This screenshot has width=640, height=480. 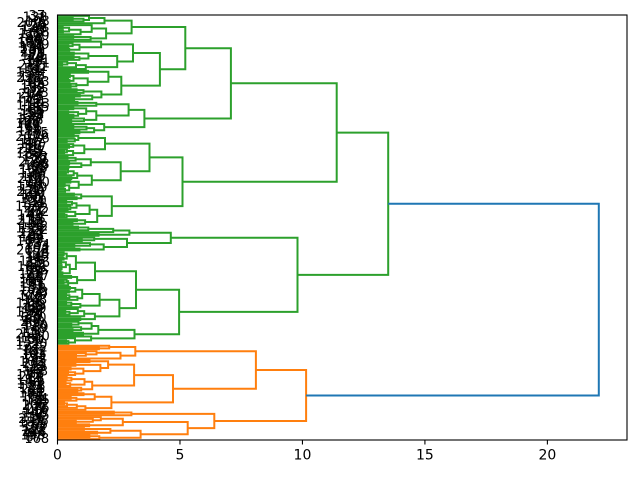 I want to click on y-tick-label: 101, so click(x=27, y=206).